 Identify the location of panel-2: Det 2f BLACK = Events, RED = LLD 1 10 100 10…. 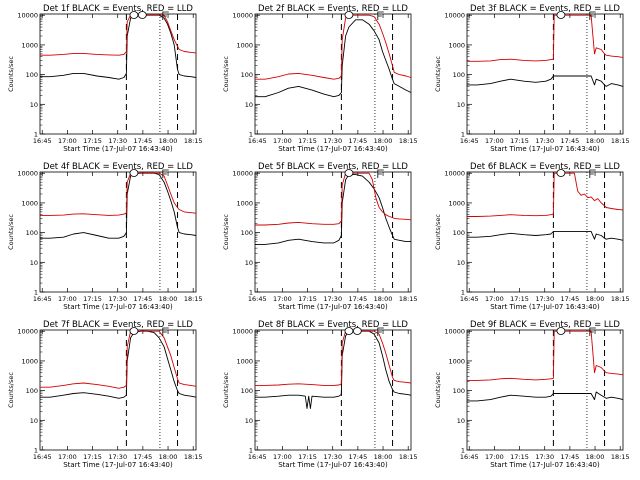
(320, 78).